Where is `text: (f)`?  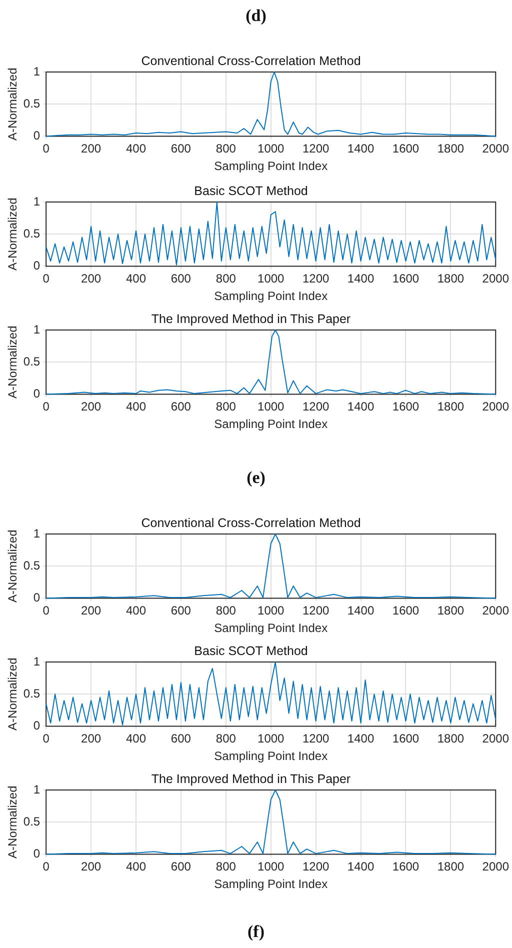 text: (f) is located at coordinates (256, 932).